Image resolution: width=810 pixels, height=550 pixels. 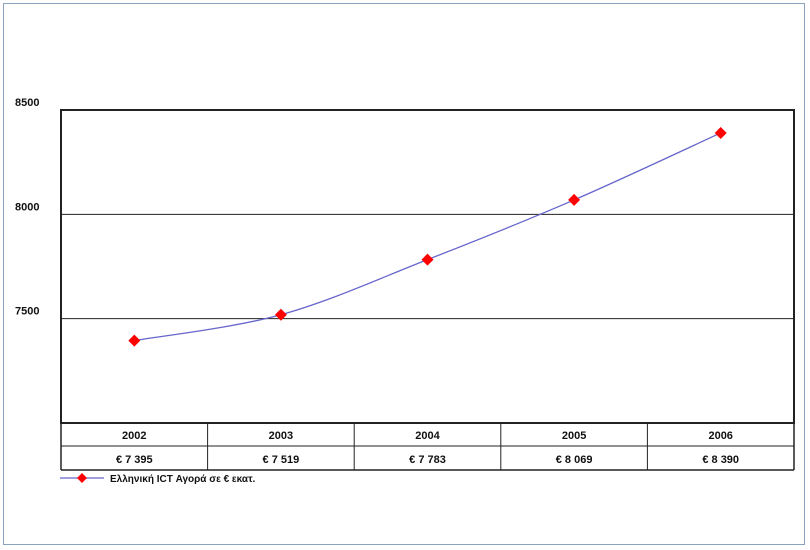 I want to click on y-axis-ticks: 8500 8000 7500, so click(x=27, y=207).